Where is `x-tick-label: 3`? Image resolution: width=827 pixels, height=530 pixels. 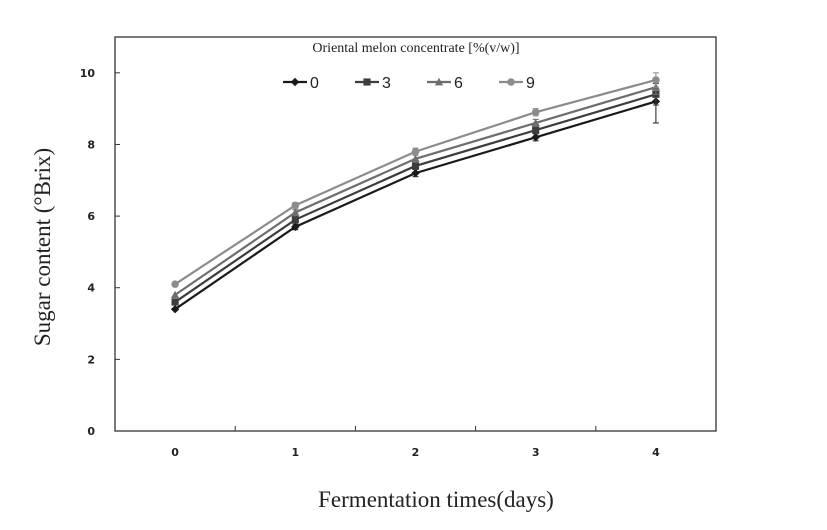 x-tick-label: 3 is located at coordinates (536, 452).